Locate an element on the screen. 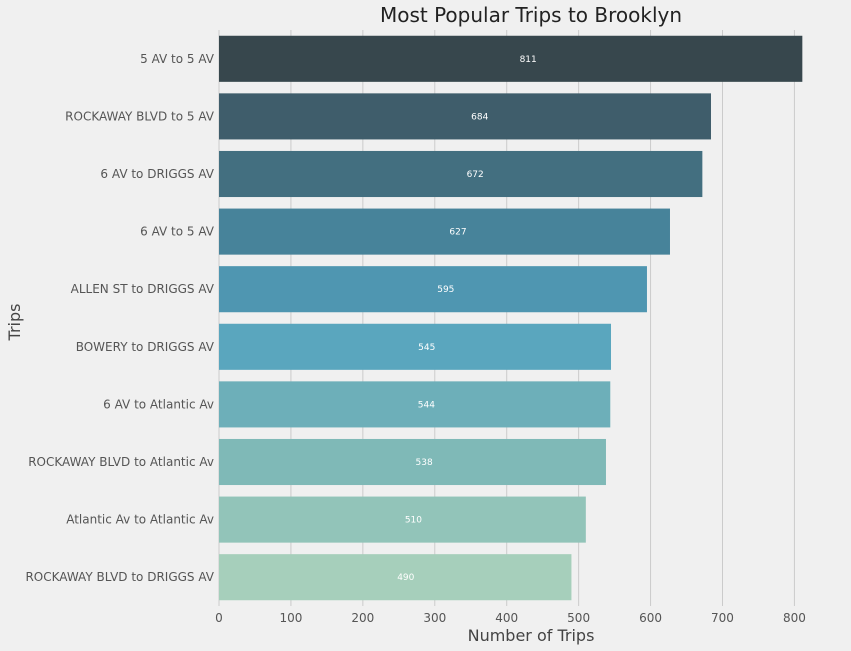 The image size is (851, 651). x-tick-labels: 0 100 200 300 400 500 600 700 800 is located at coordinates (510, 618).